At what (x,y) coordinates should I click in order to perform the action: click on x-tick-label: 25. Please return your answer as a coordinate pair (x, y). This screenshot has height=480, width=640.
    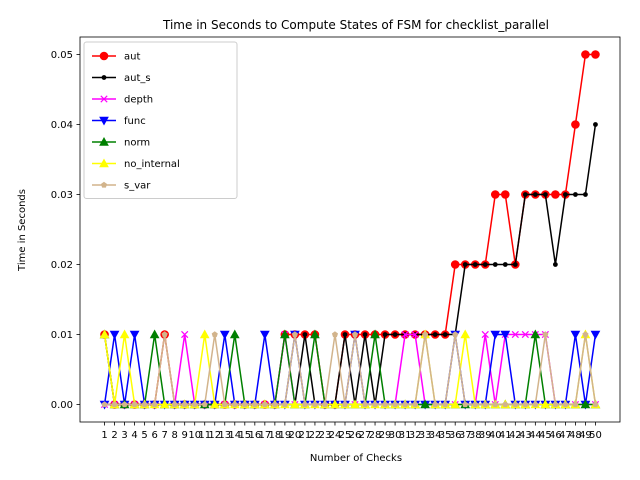
    Looking at the image, I should click on (345, 435).